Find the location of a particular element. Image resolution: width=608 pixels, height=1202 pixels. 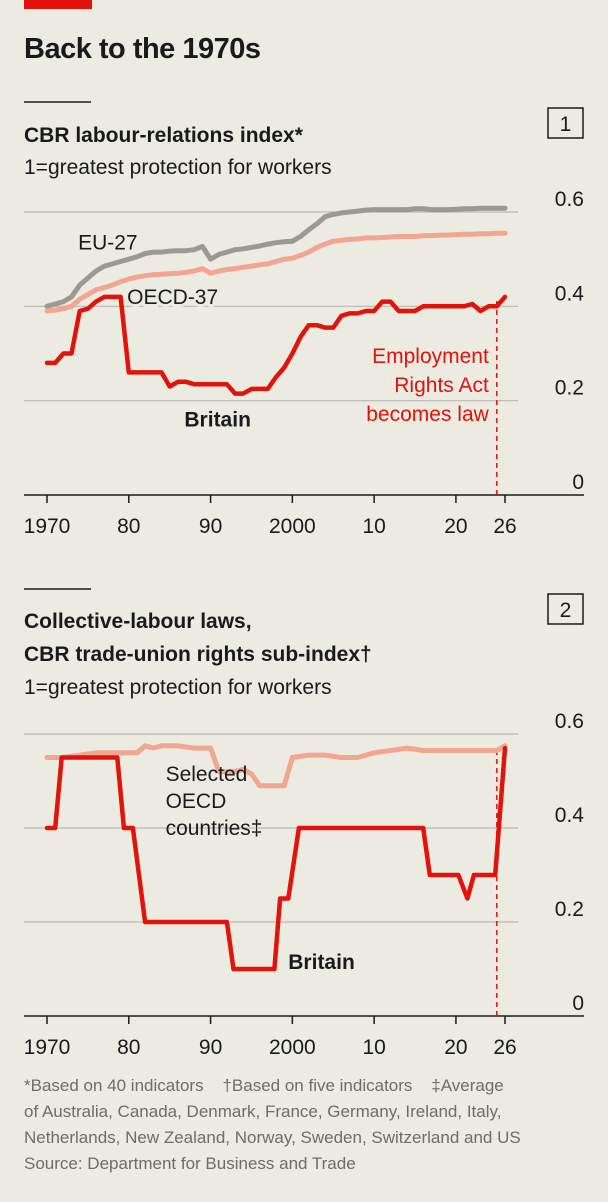

chart-1-series-label: EU-27 is located at coordinates (108, 243).